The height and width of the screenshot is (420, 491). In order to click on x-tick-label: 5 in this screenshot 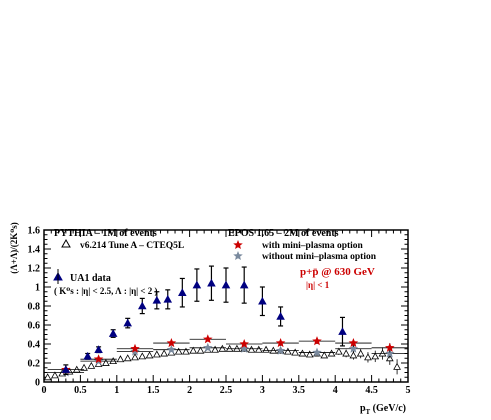, I will do `click(408, 390)`.